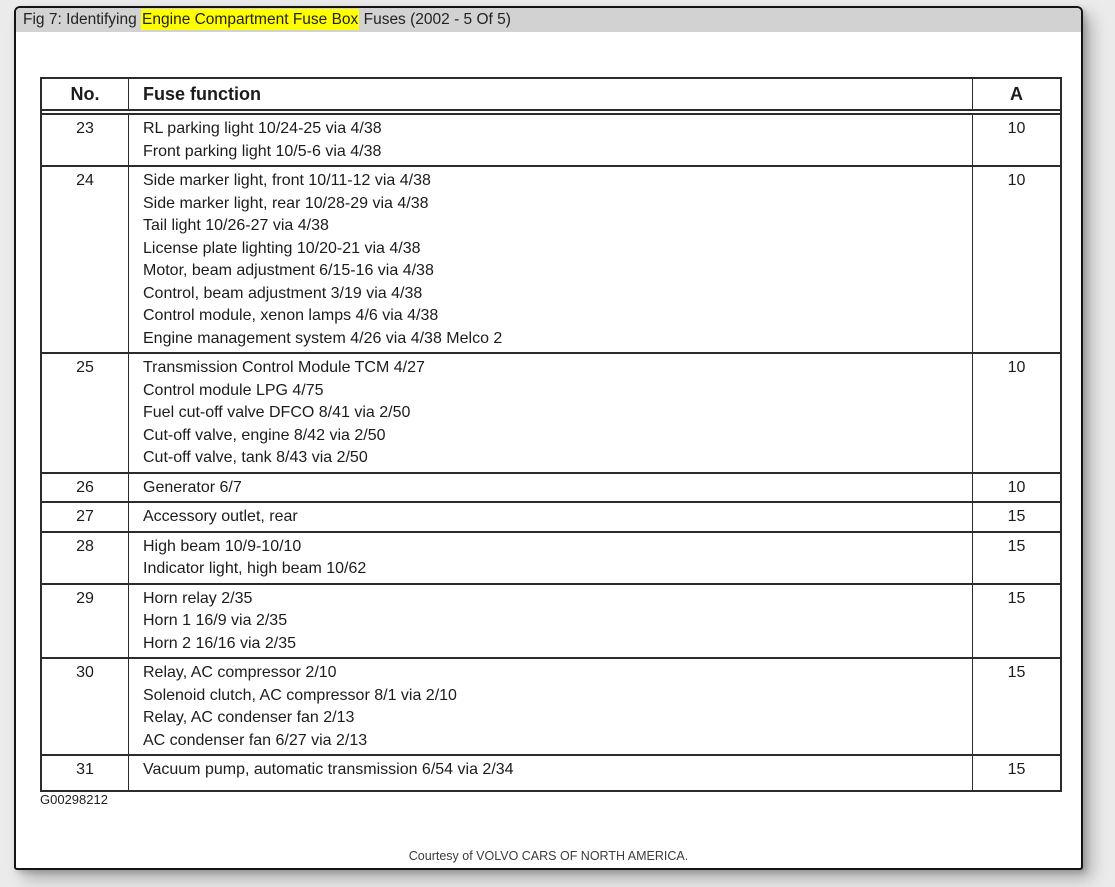 The image size is (1115, 887). What do you see at coordinates (236, 225) in the screenshot?
I see `fuse-function-line: Tail light 10/26-27 via 4/38` at bounding box center [236, 225].